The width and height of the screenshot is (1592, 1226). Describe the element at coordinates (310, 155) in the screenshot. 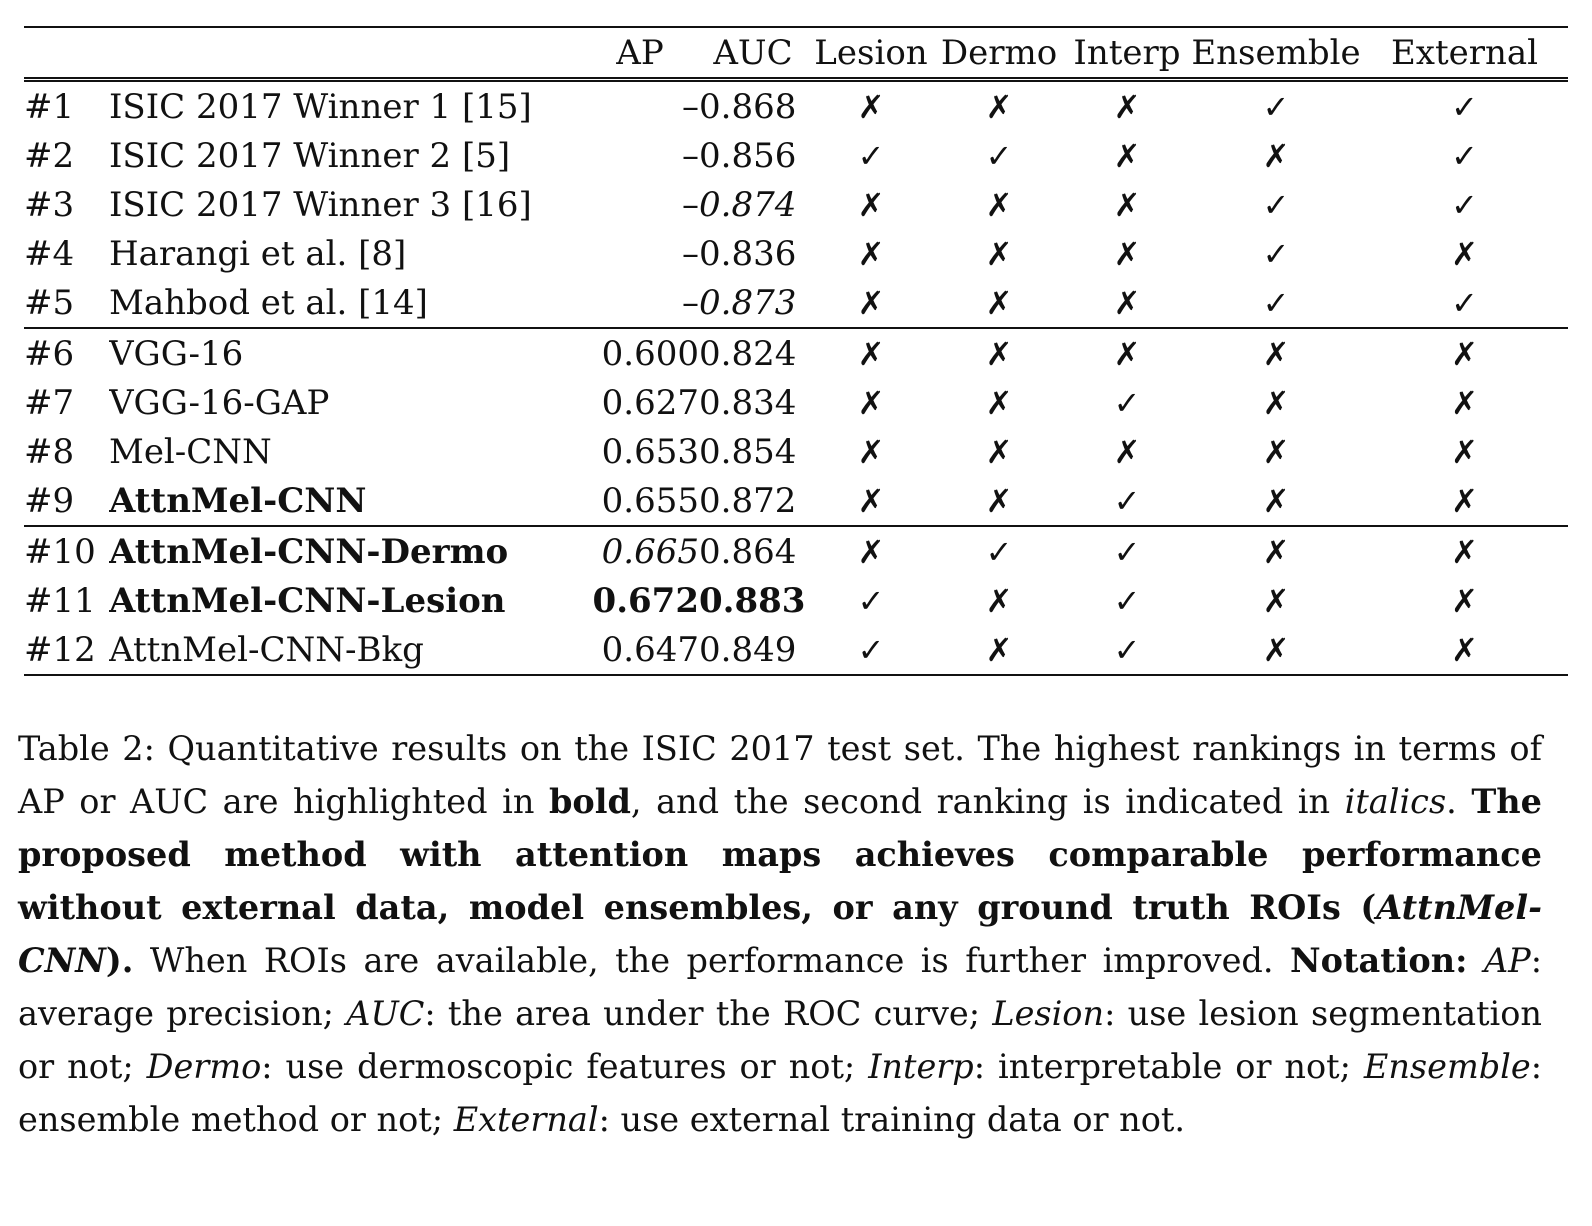

I see `row-method: ISIC 2017 Winner 2 [5]` at that location.